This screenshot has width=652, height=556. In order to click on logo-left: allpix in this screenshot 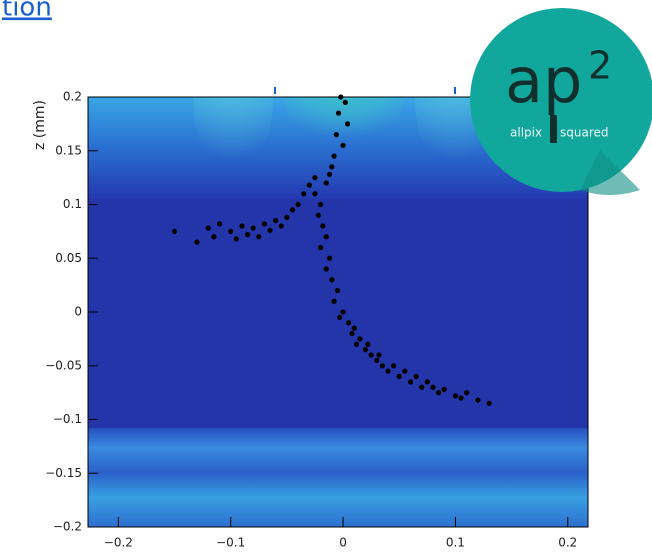, I will do `click(526, 133)`.